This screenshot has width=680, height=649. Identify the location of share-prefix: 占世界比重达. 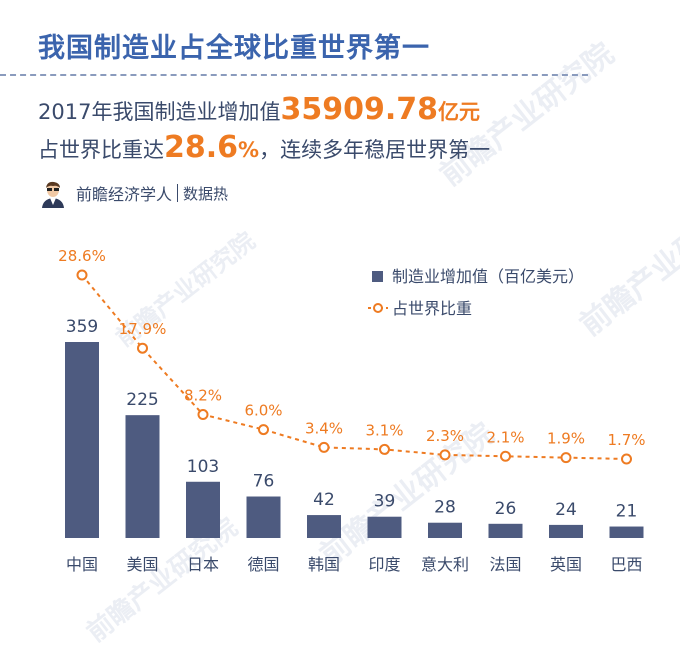
(101, 150).